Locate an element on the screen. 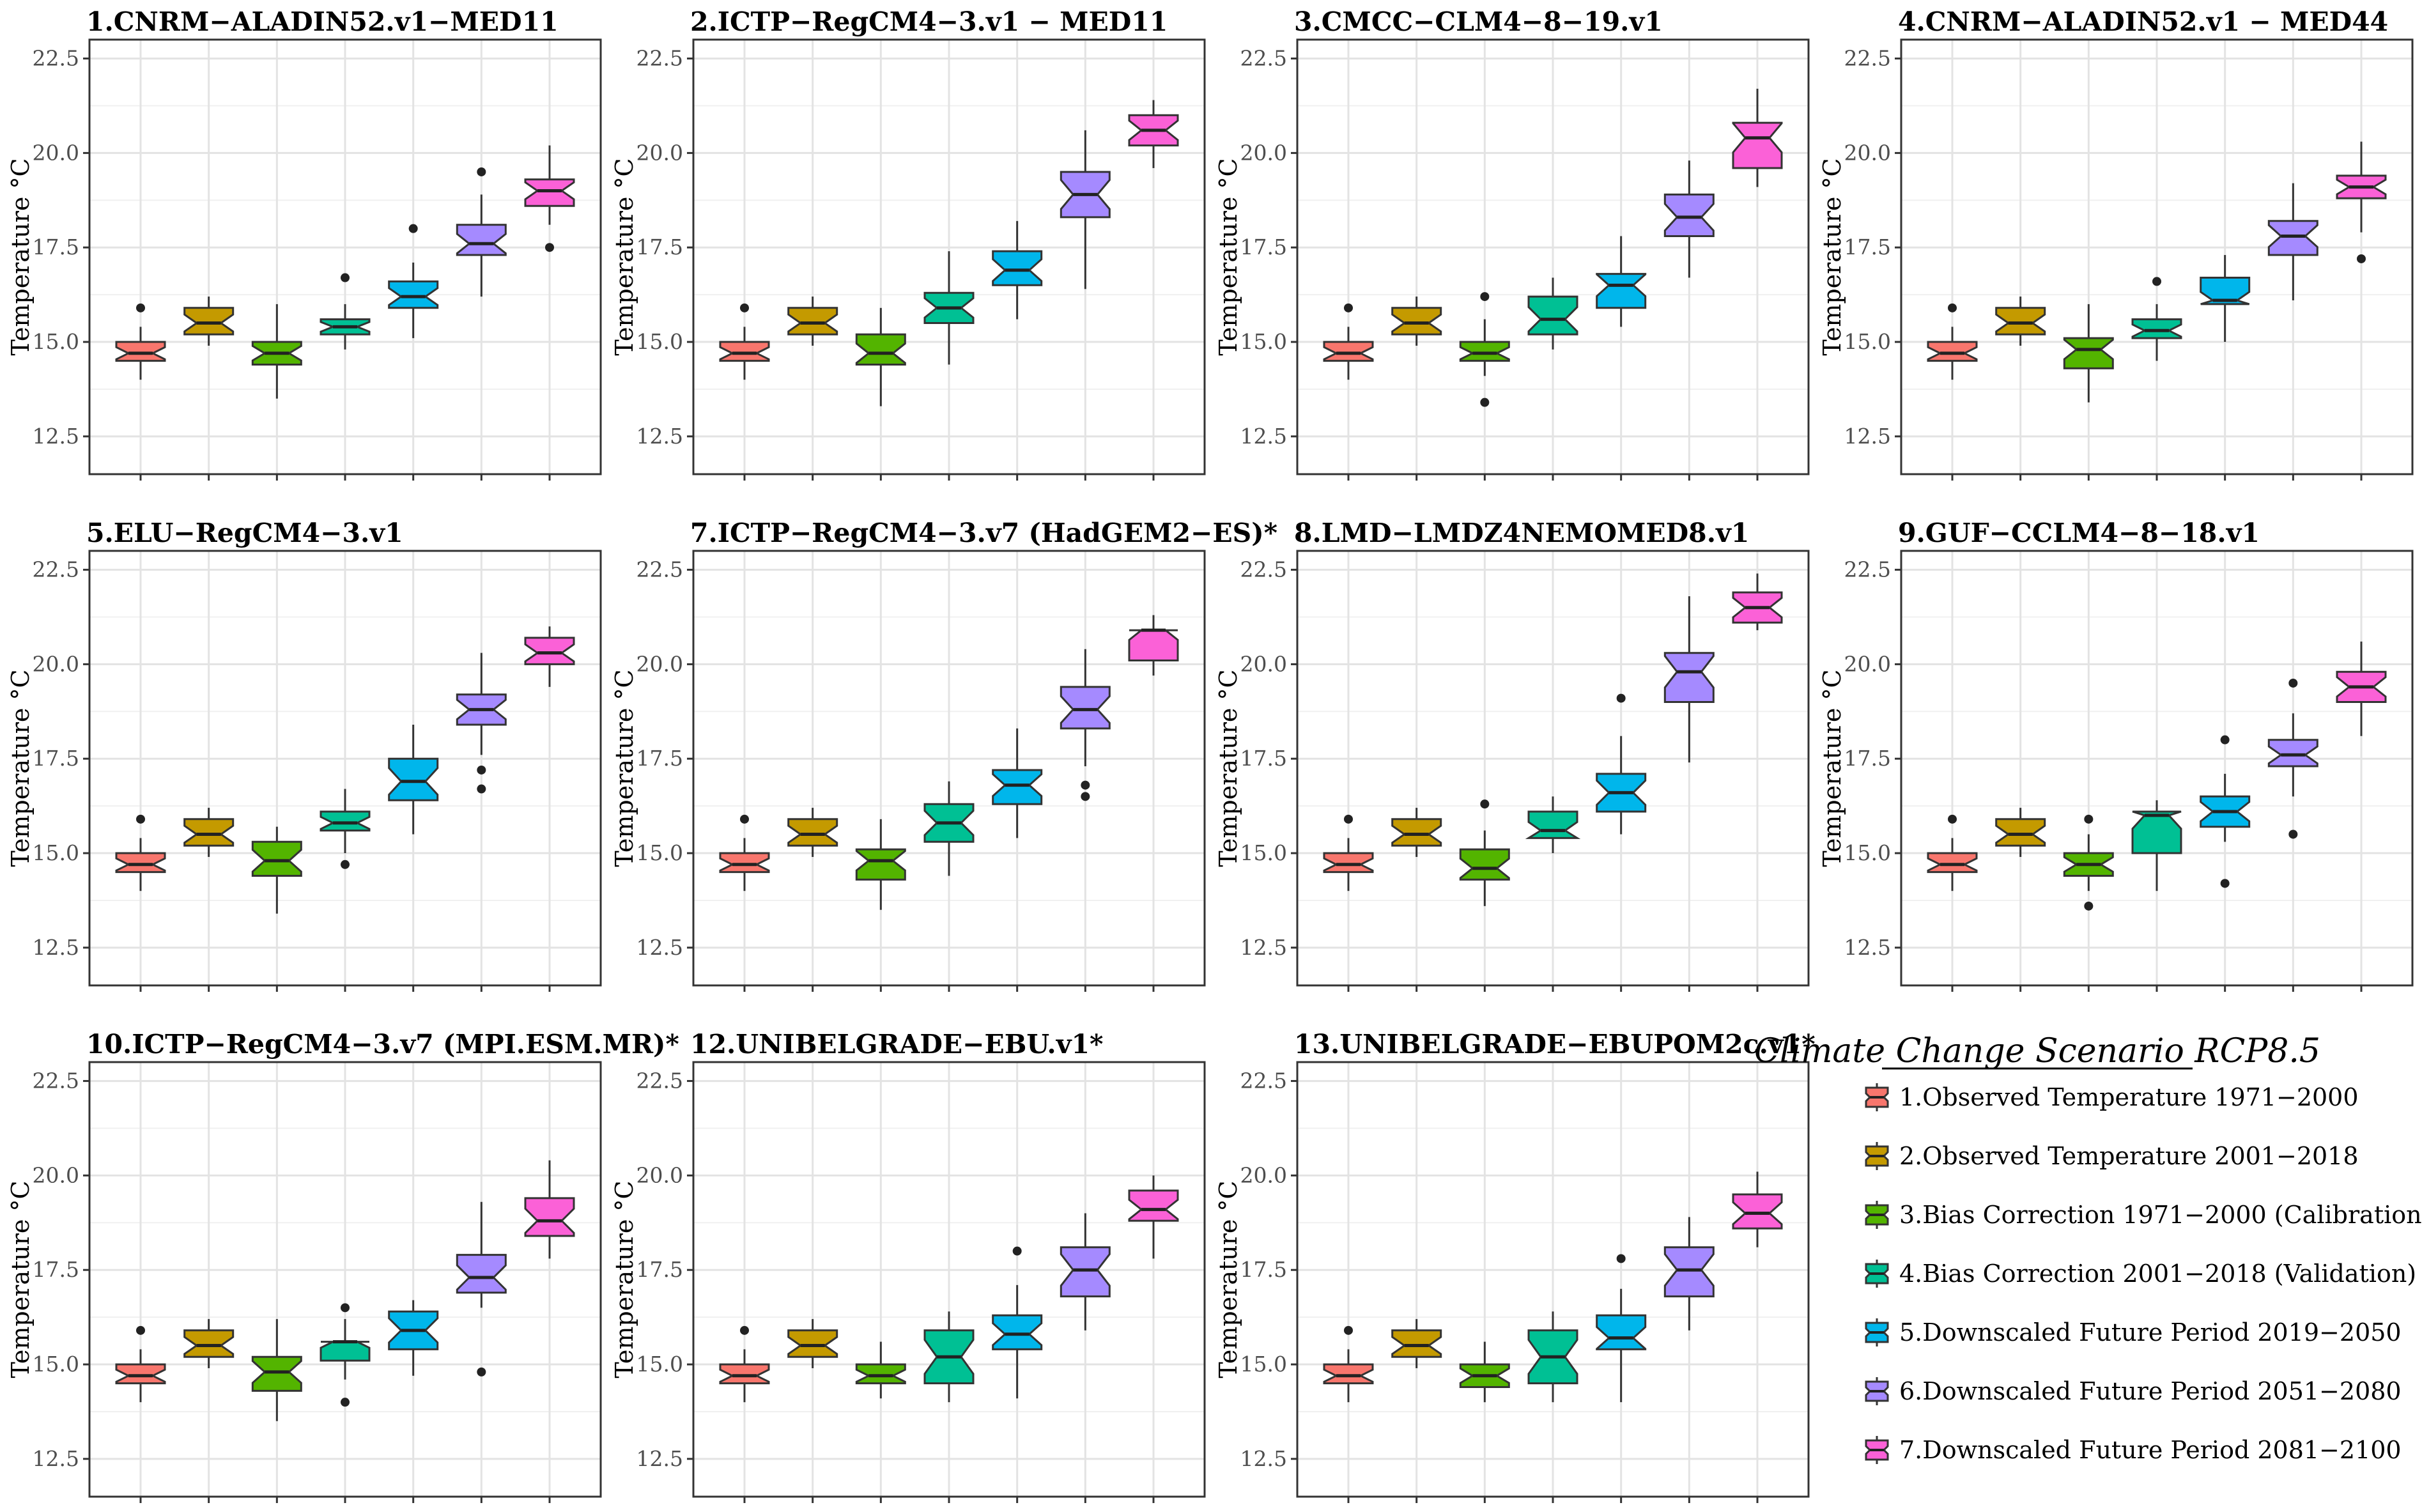  panel-title: 10.ICTP−RegCM4−3.v7 (MPI.ESM.MR)* is located at coordinates (382, 1044).